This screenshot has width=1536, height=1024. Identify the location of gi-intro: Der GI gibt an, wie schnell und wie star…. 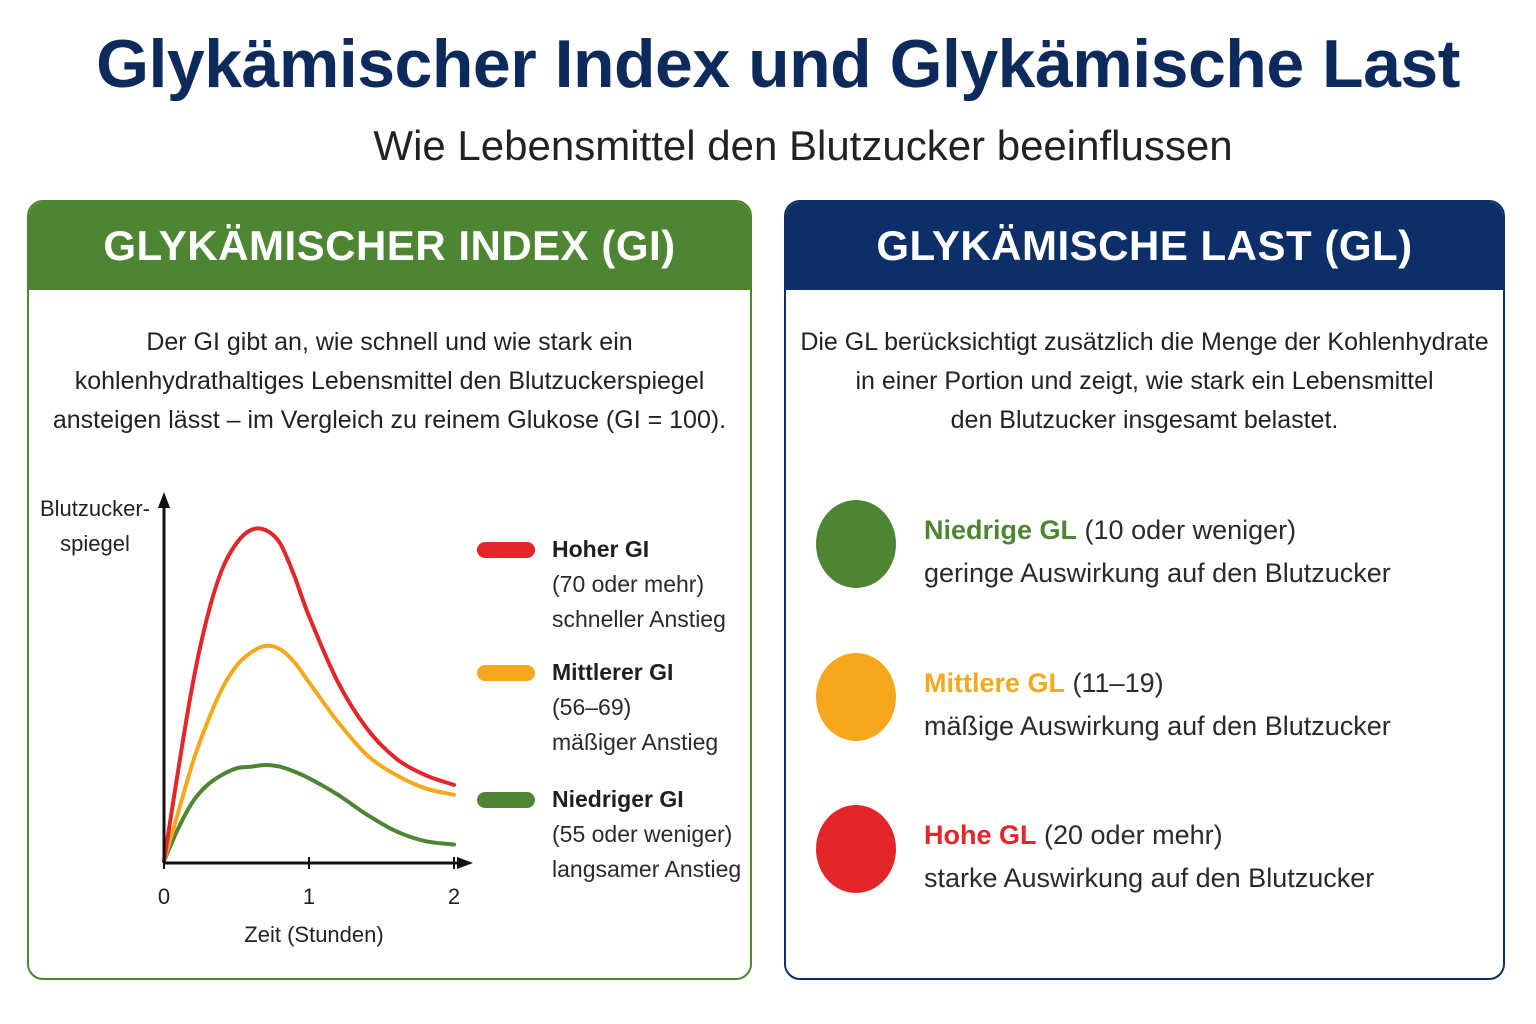
(389, 381).